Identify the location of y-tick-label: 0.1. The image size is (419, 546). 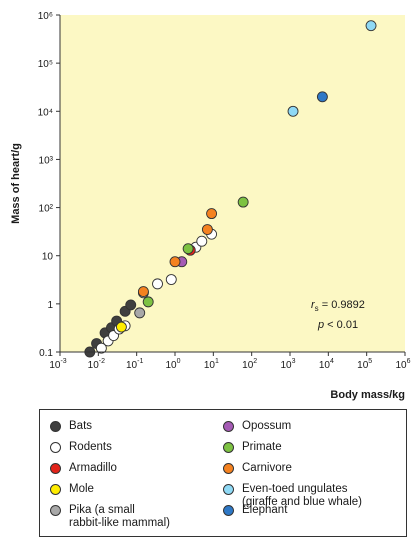
(46, 353).